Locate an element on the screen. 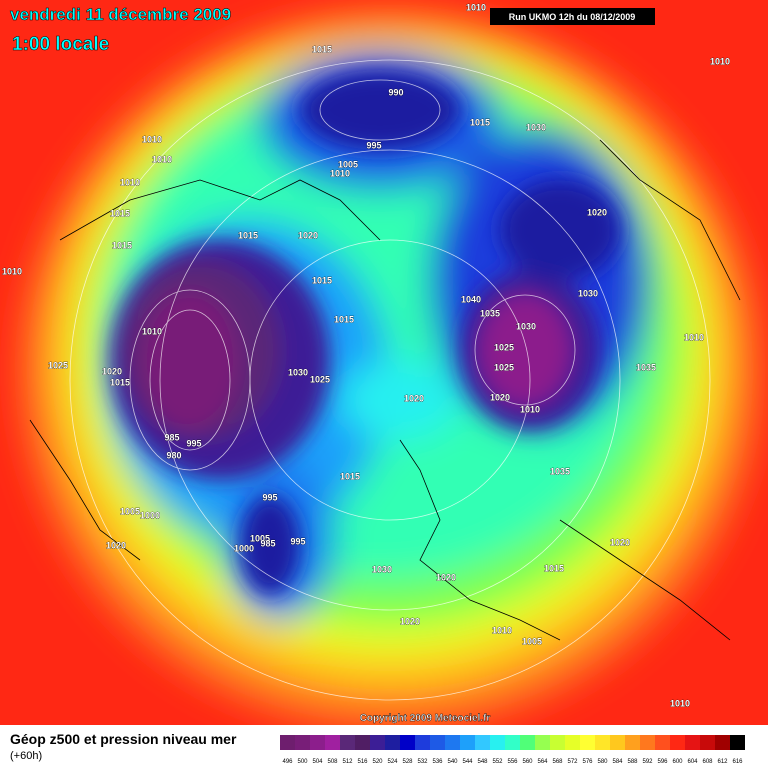  colorbar-label: 508 is located at coordinates (332, 762).